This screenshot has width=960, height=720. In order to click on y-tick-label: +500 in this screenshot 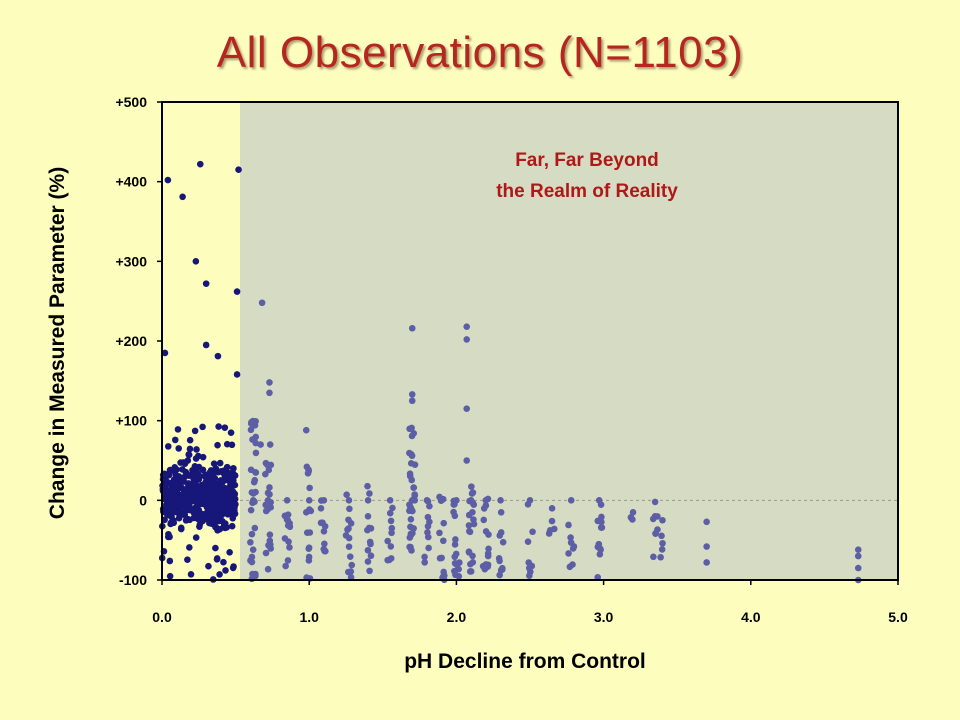, I will do `click(131, 102)`.